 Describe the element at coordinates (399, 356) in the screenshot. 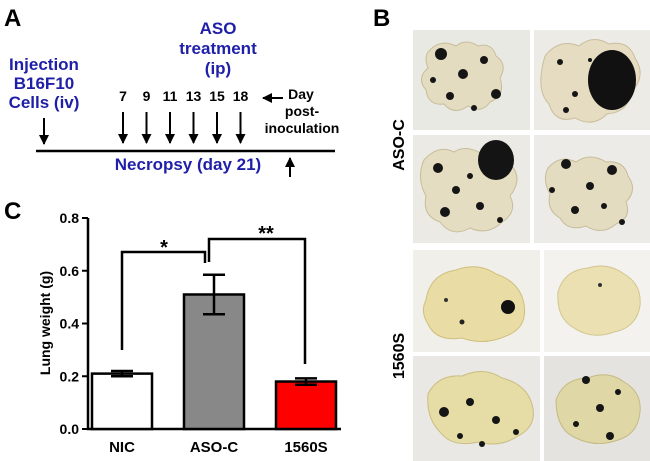

I see `group-label-1560s: 1560S` at that location.